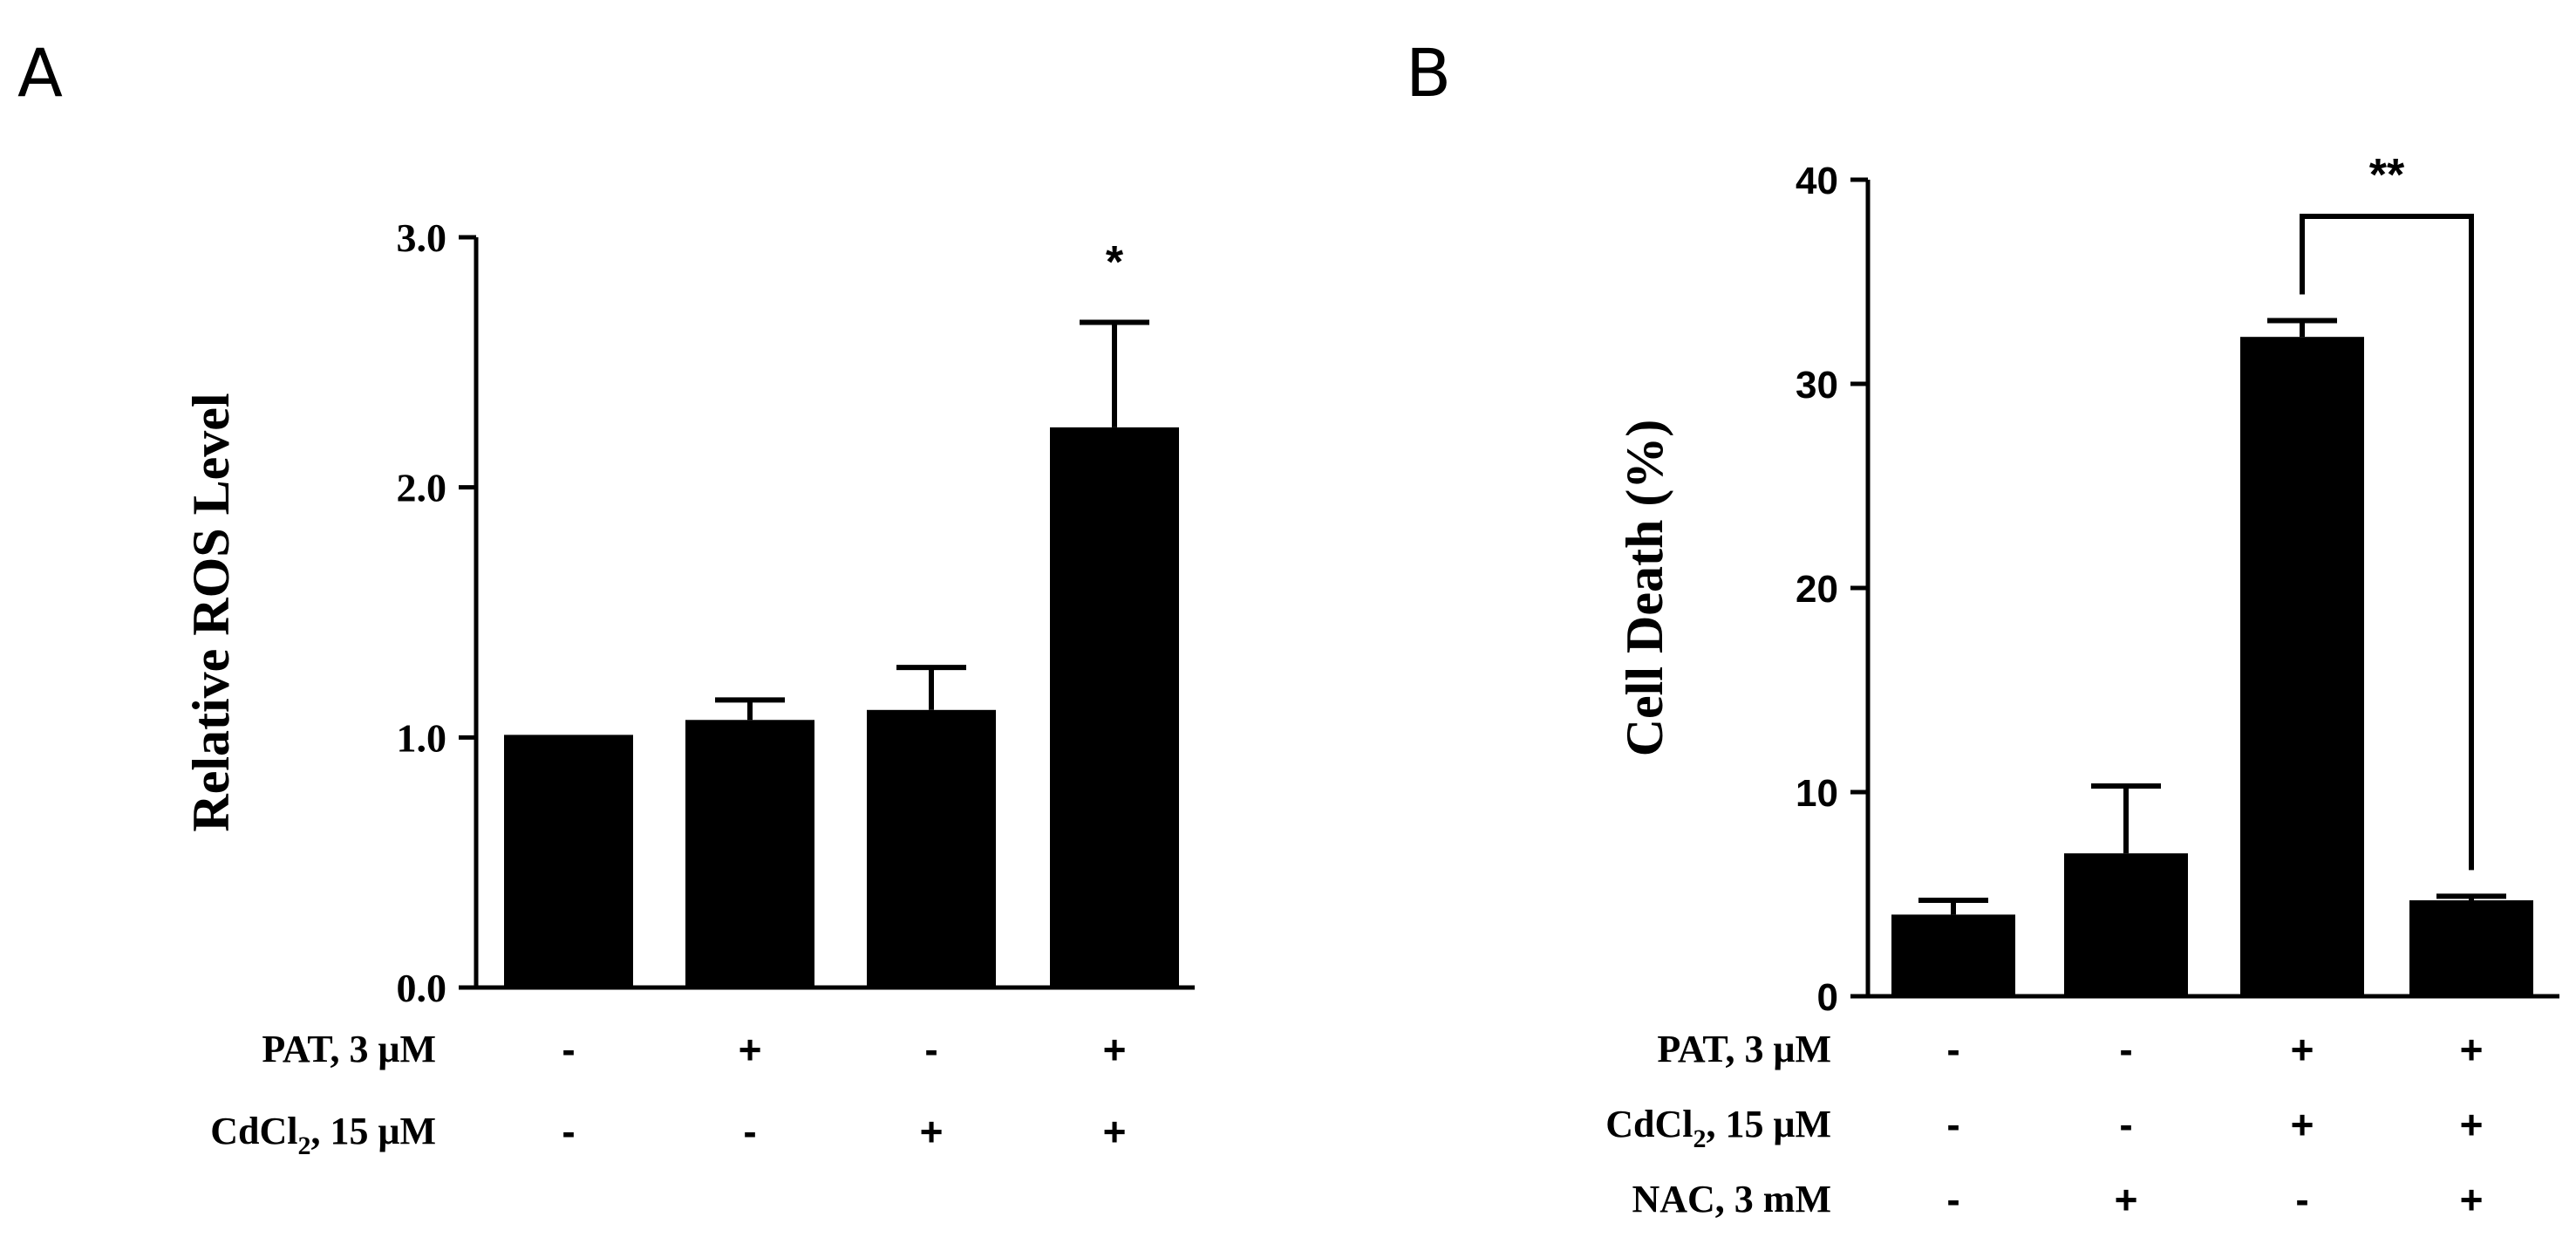 This screenshot has width=2576, height=1244. Describe the element at coordinates (1645, 588) in the screenshot. I see `b-y-axis-title: Cell Death (%)` at that location.